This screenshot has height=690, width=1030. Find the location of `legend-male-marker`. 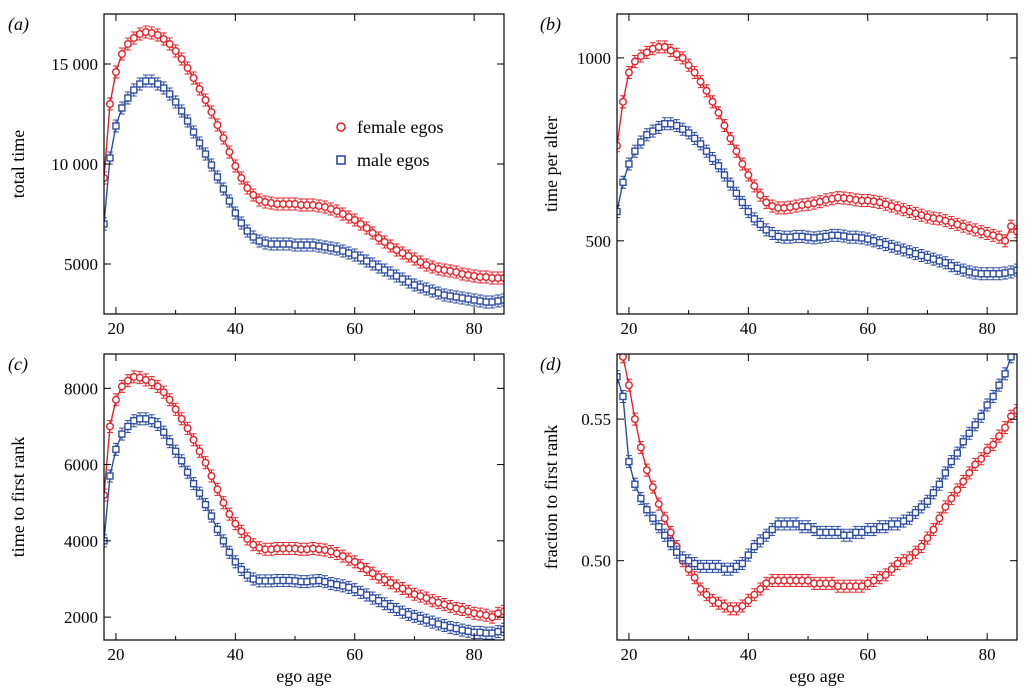

legend-male-marker is located at coordinates (341, 160).